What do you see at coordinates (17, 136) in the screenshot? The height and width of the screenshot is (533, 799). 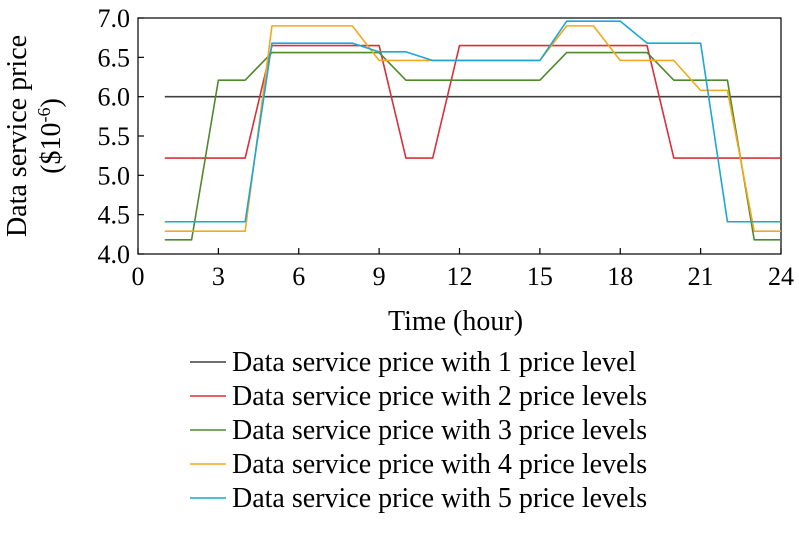 I see `y-axis-title: Data service price` at bounding box center [17, 136].